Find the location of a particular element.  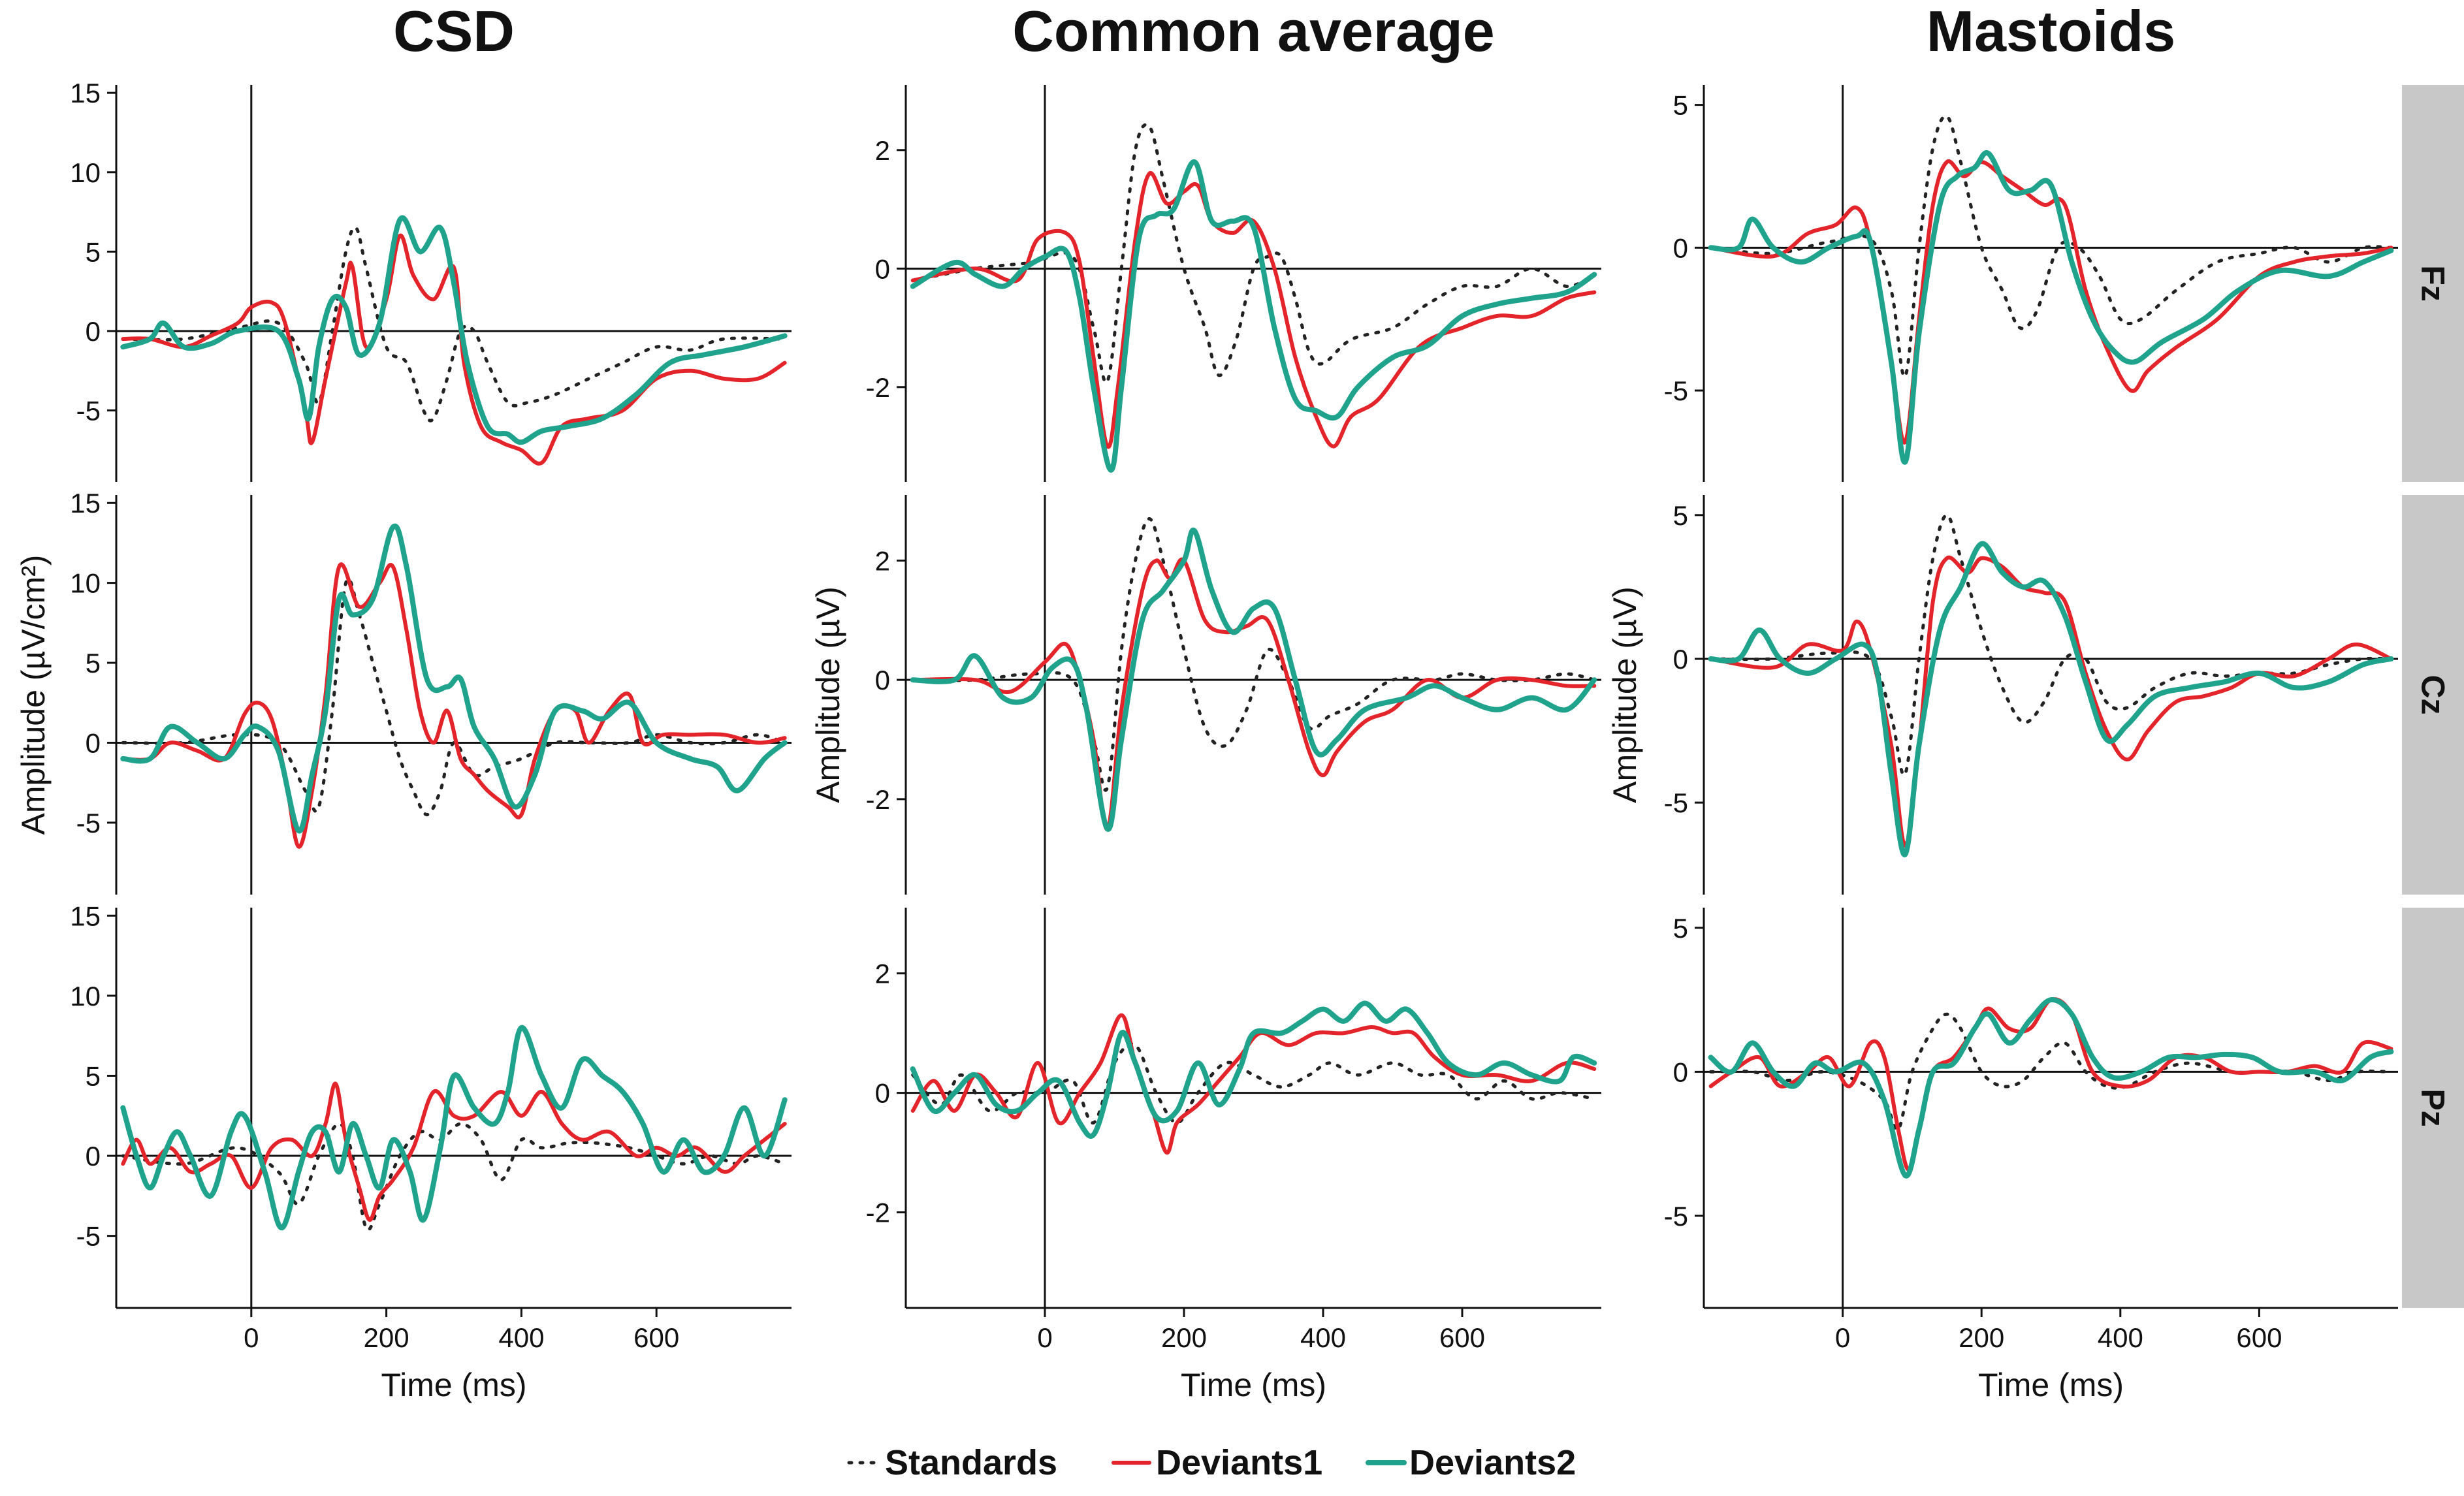

panel-mastoids-cz-line-deviants2 is located at coordinates (2051, 699).